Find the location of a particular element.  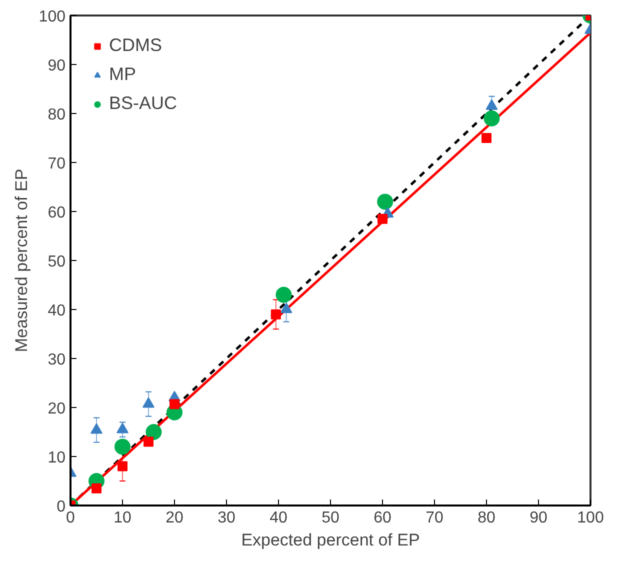

x-tick-label: 60 is located at coordinates (383, 518).